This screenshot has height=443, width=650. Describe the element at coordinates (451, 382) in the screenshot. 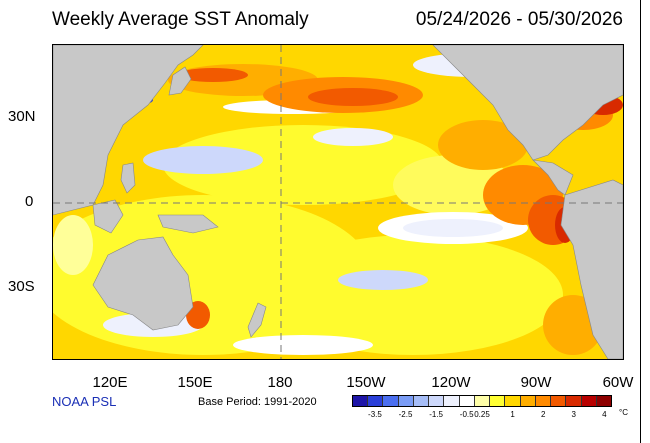

I see `lon-label-120w: 120W` at that location.